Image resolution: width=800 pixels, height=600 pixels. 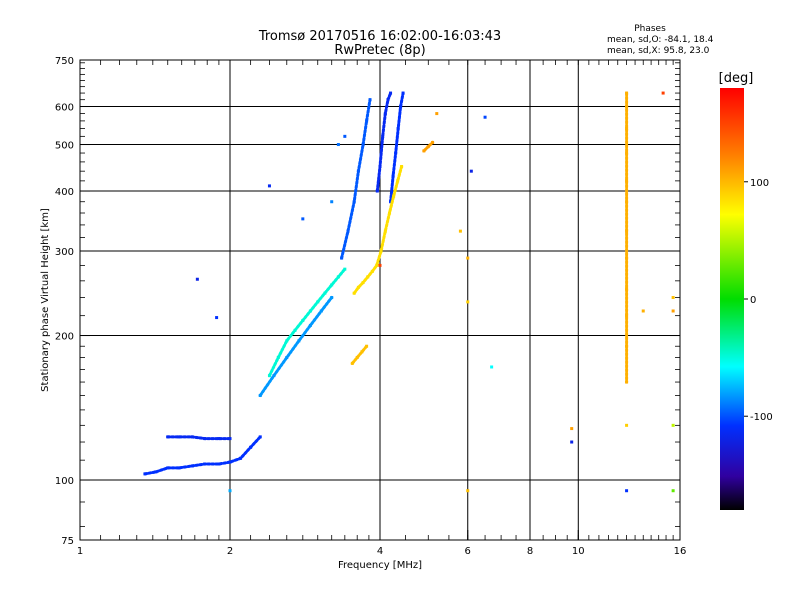 What do you see at coordinates (64, 481) in the screenshot?
I see `y-tick-label: 100` at bounding box center [64, 481].